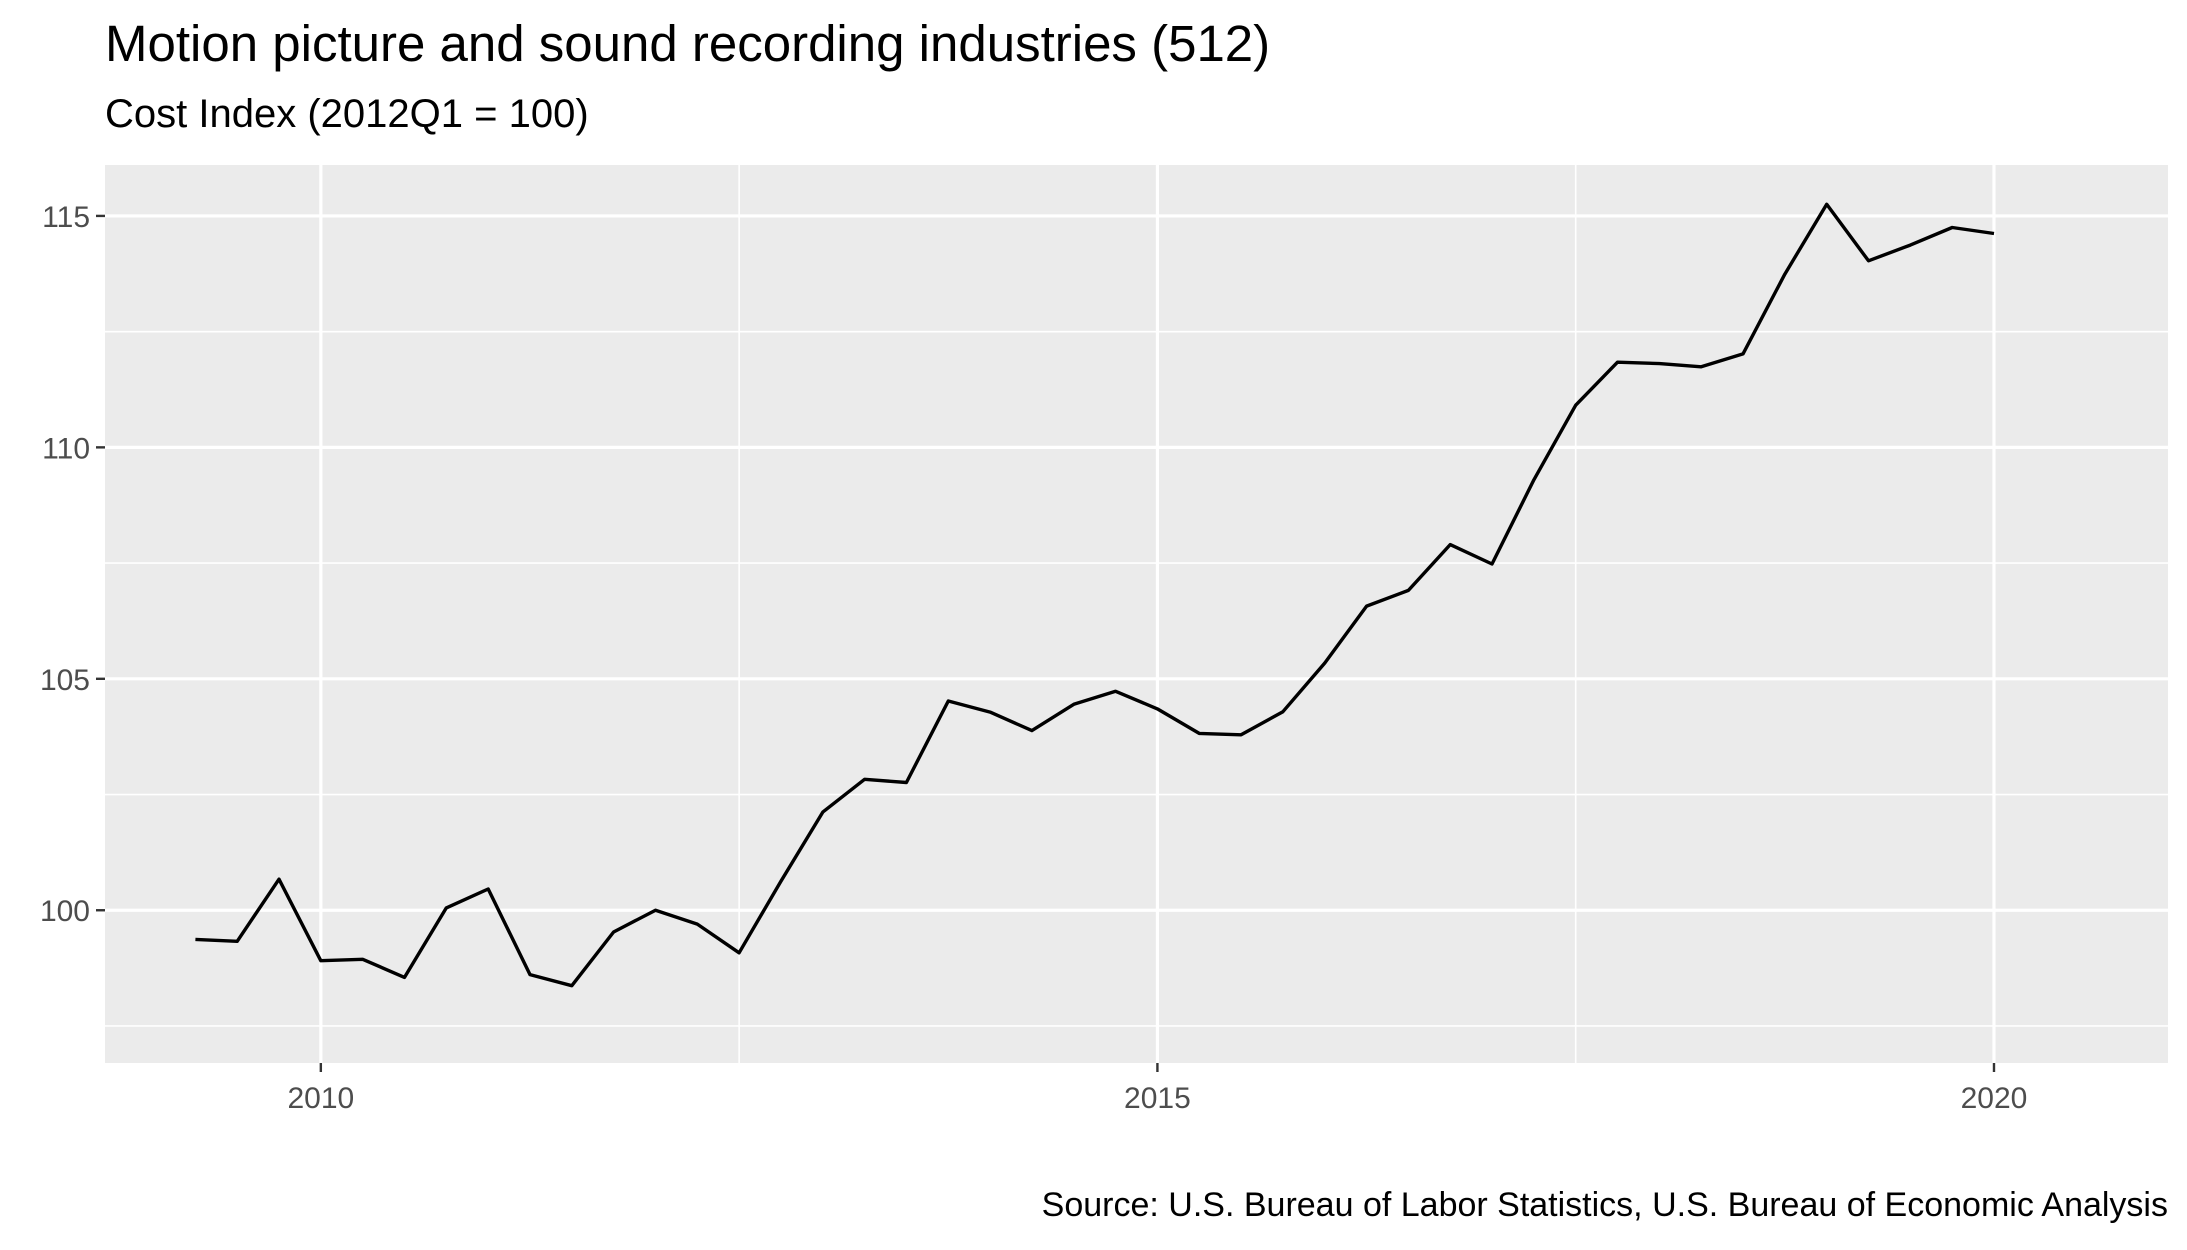 The image size is (2187, 1250). I want to click on x-tick-label: 2010, so click(320, 1098).